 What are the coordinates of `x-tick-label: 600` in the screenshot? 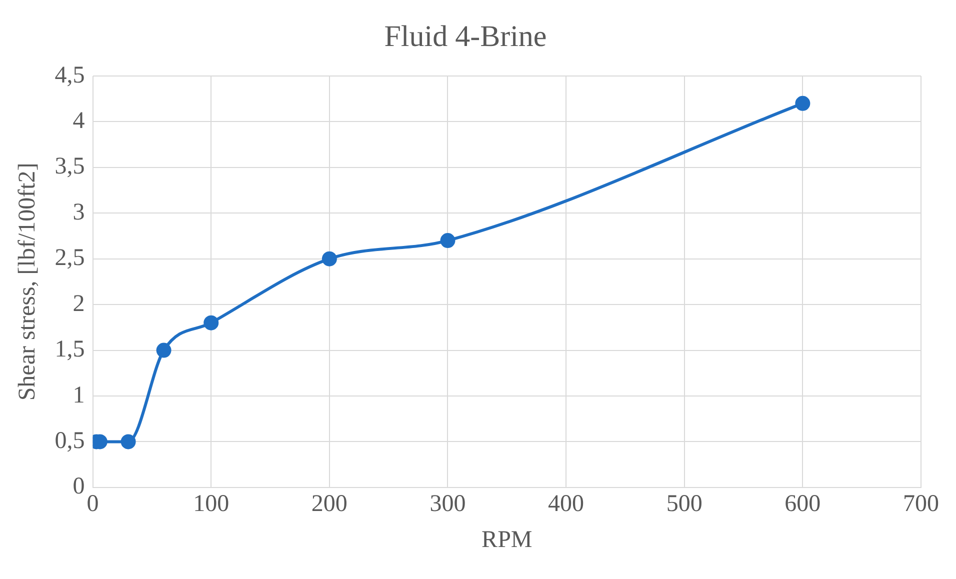 It's located at (802, 504).